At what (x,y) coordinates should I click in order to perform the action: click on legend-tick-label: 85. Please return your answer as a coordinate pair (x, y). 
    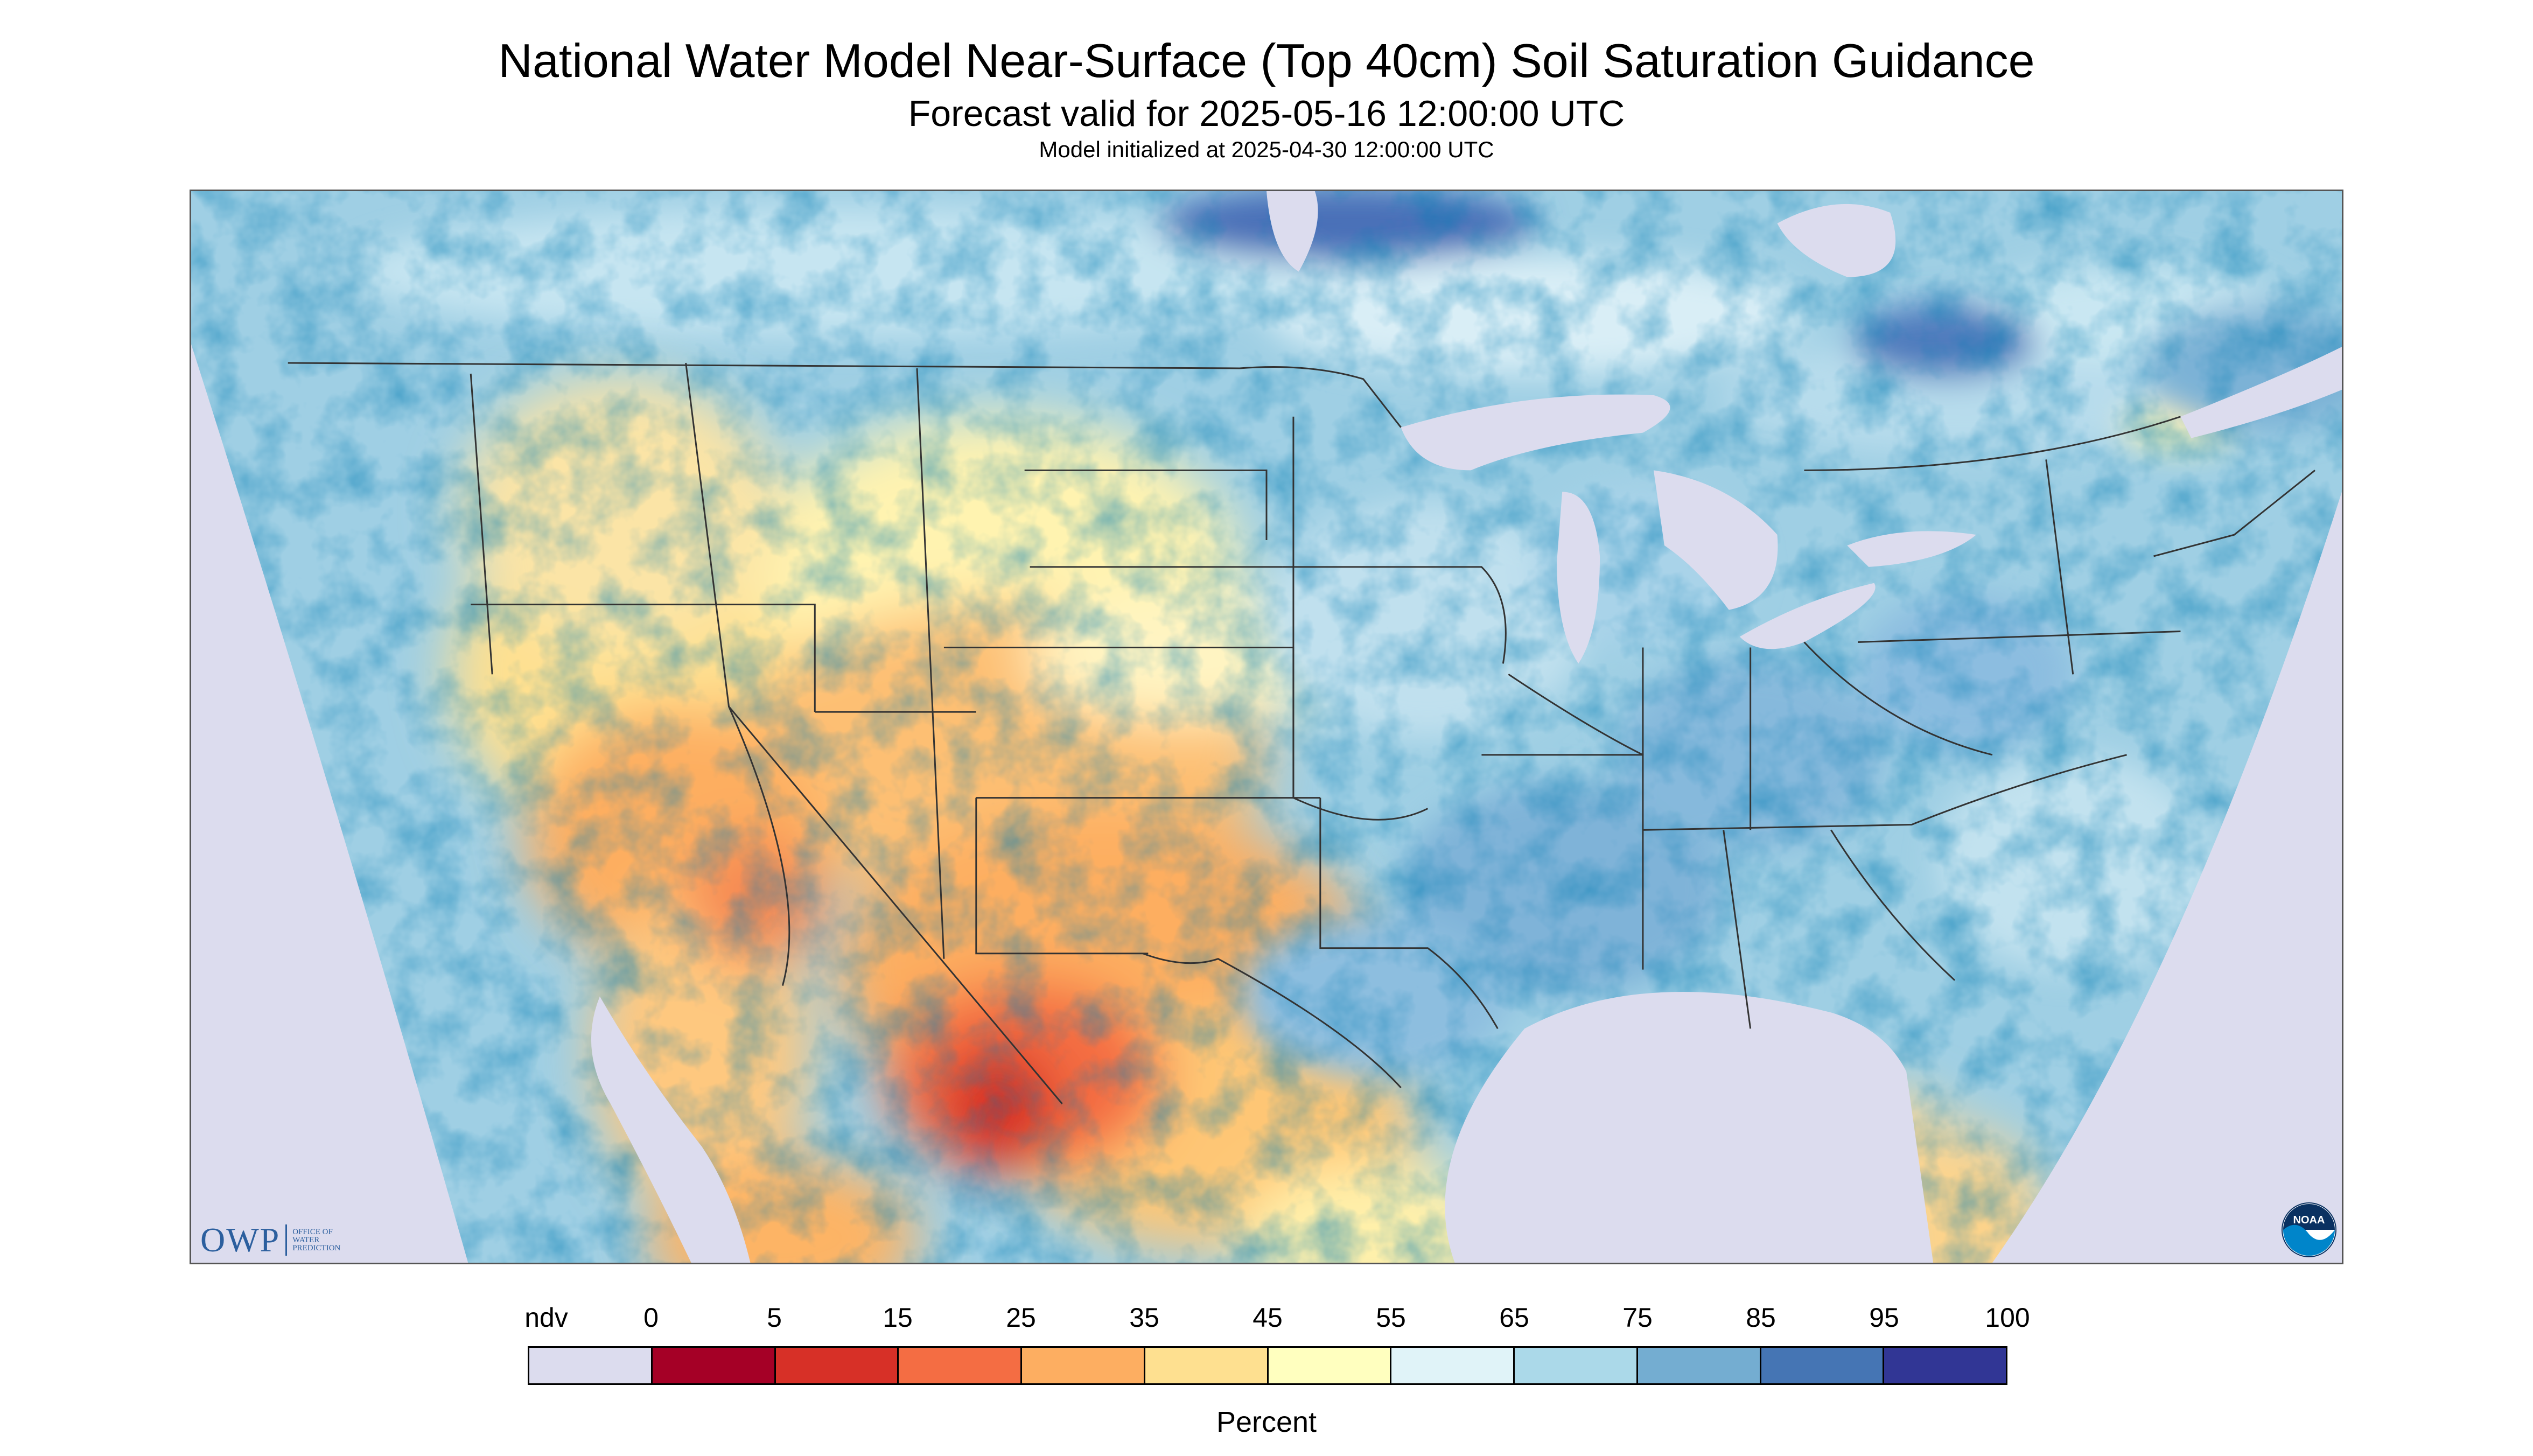
    Looking at the image, I should click on (1761, 1318).